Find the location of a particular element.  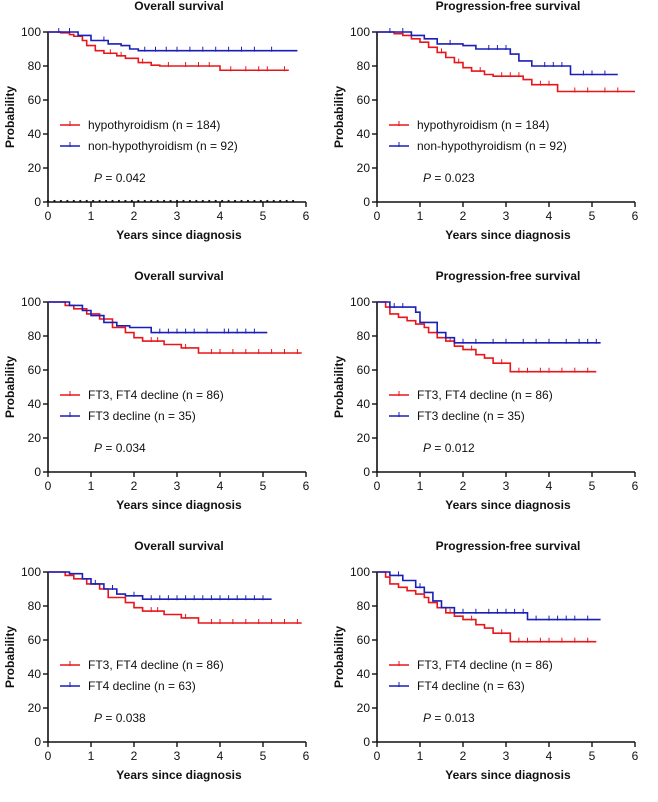

series-0: hypothyroidism (n = 184) is located at coordinates (506, 81).